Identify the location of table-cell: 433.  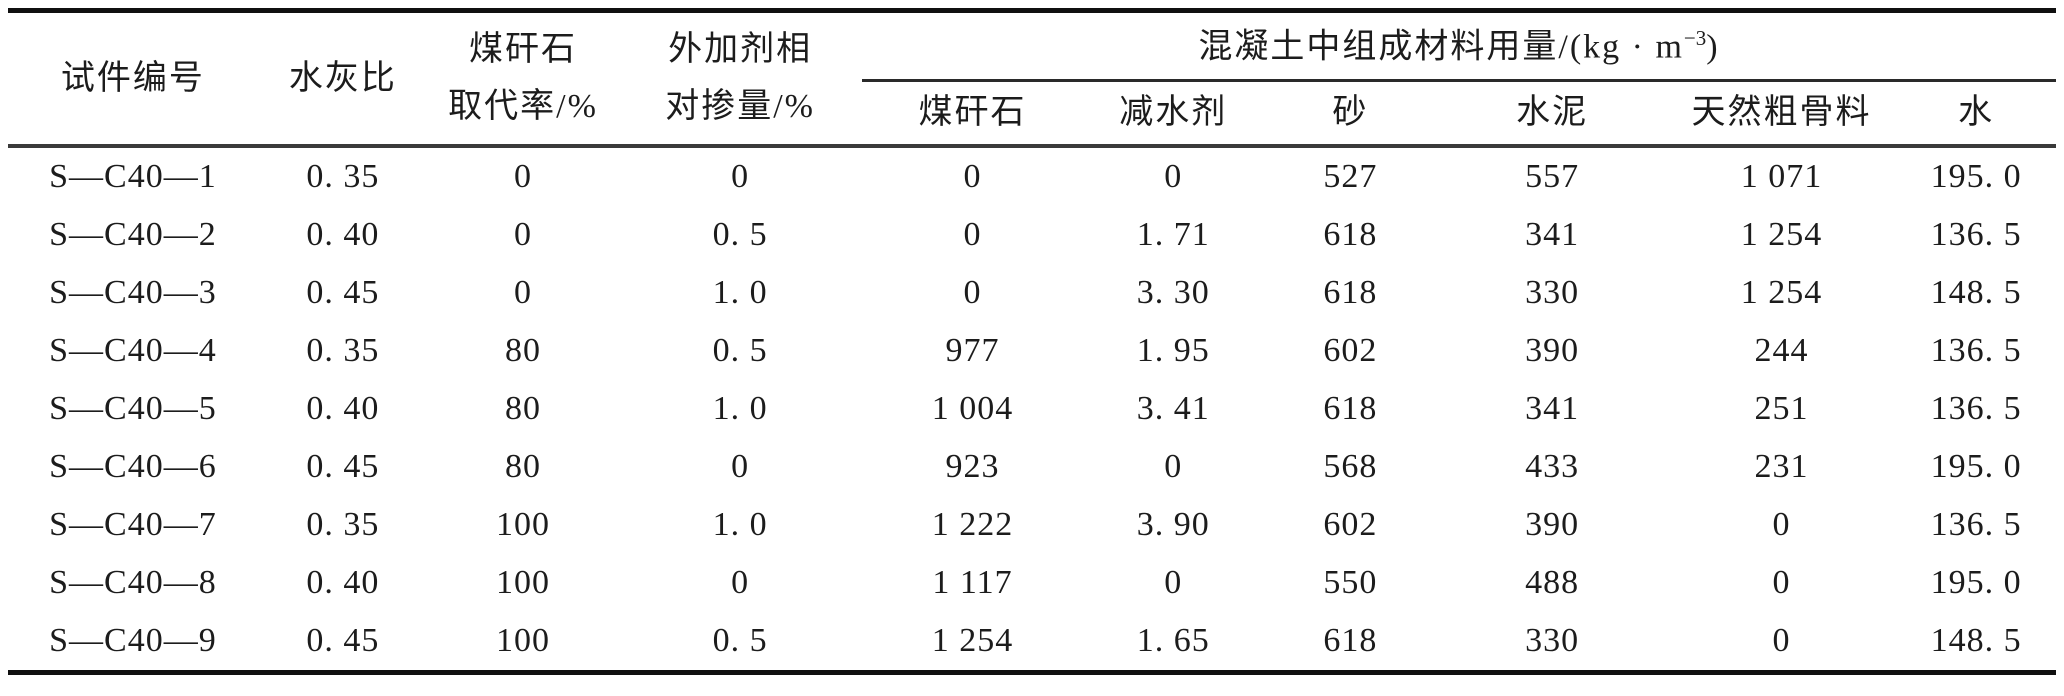
(1552, 467).